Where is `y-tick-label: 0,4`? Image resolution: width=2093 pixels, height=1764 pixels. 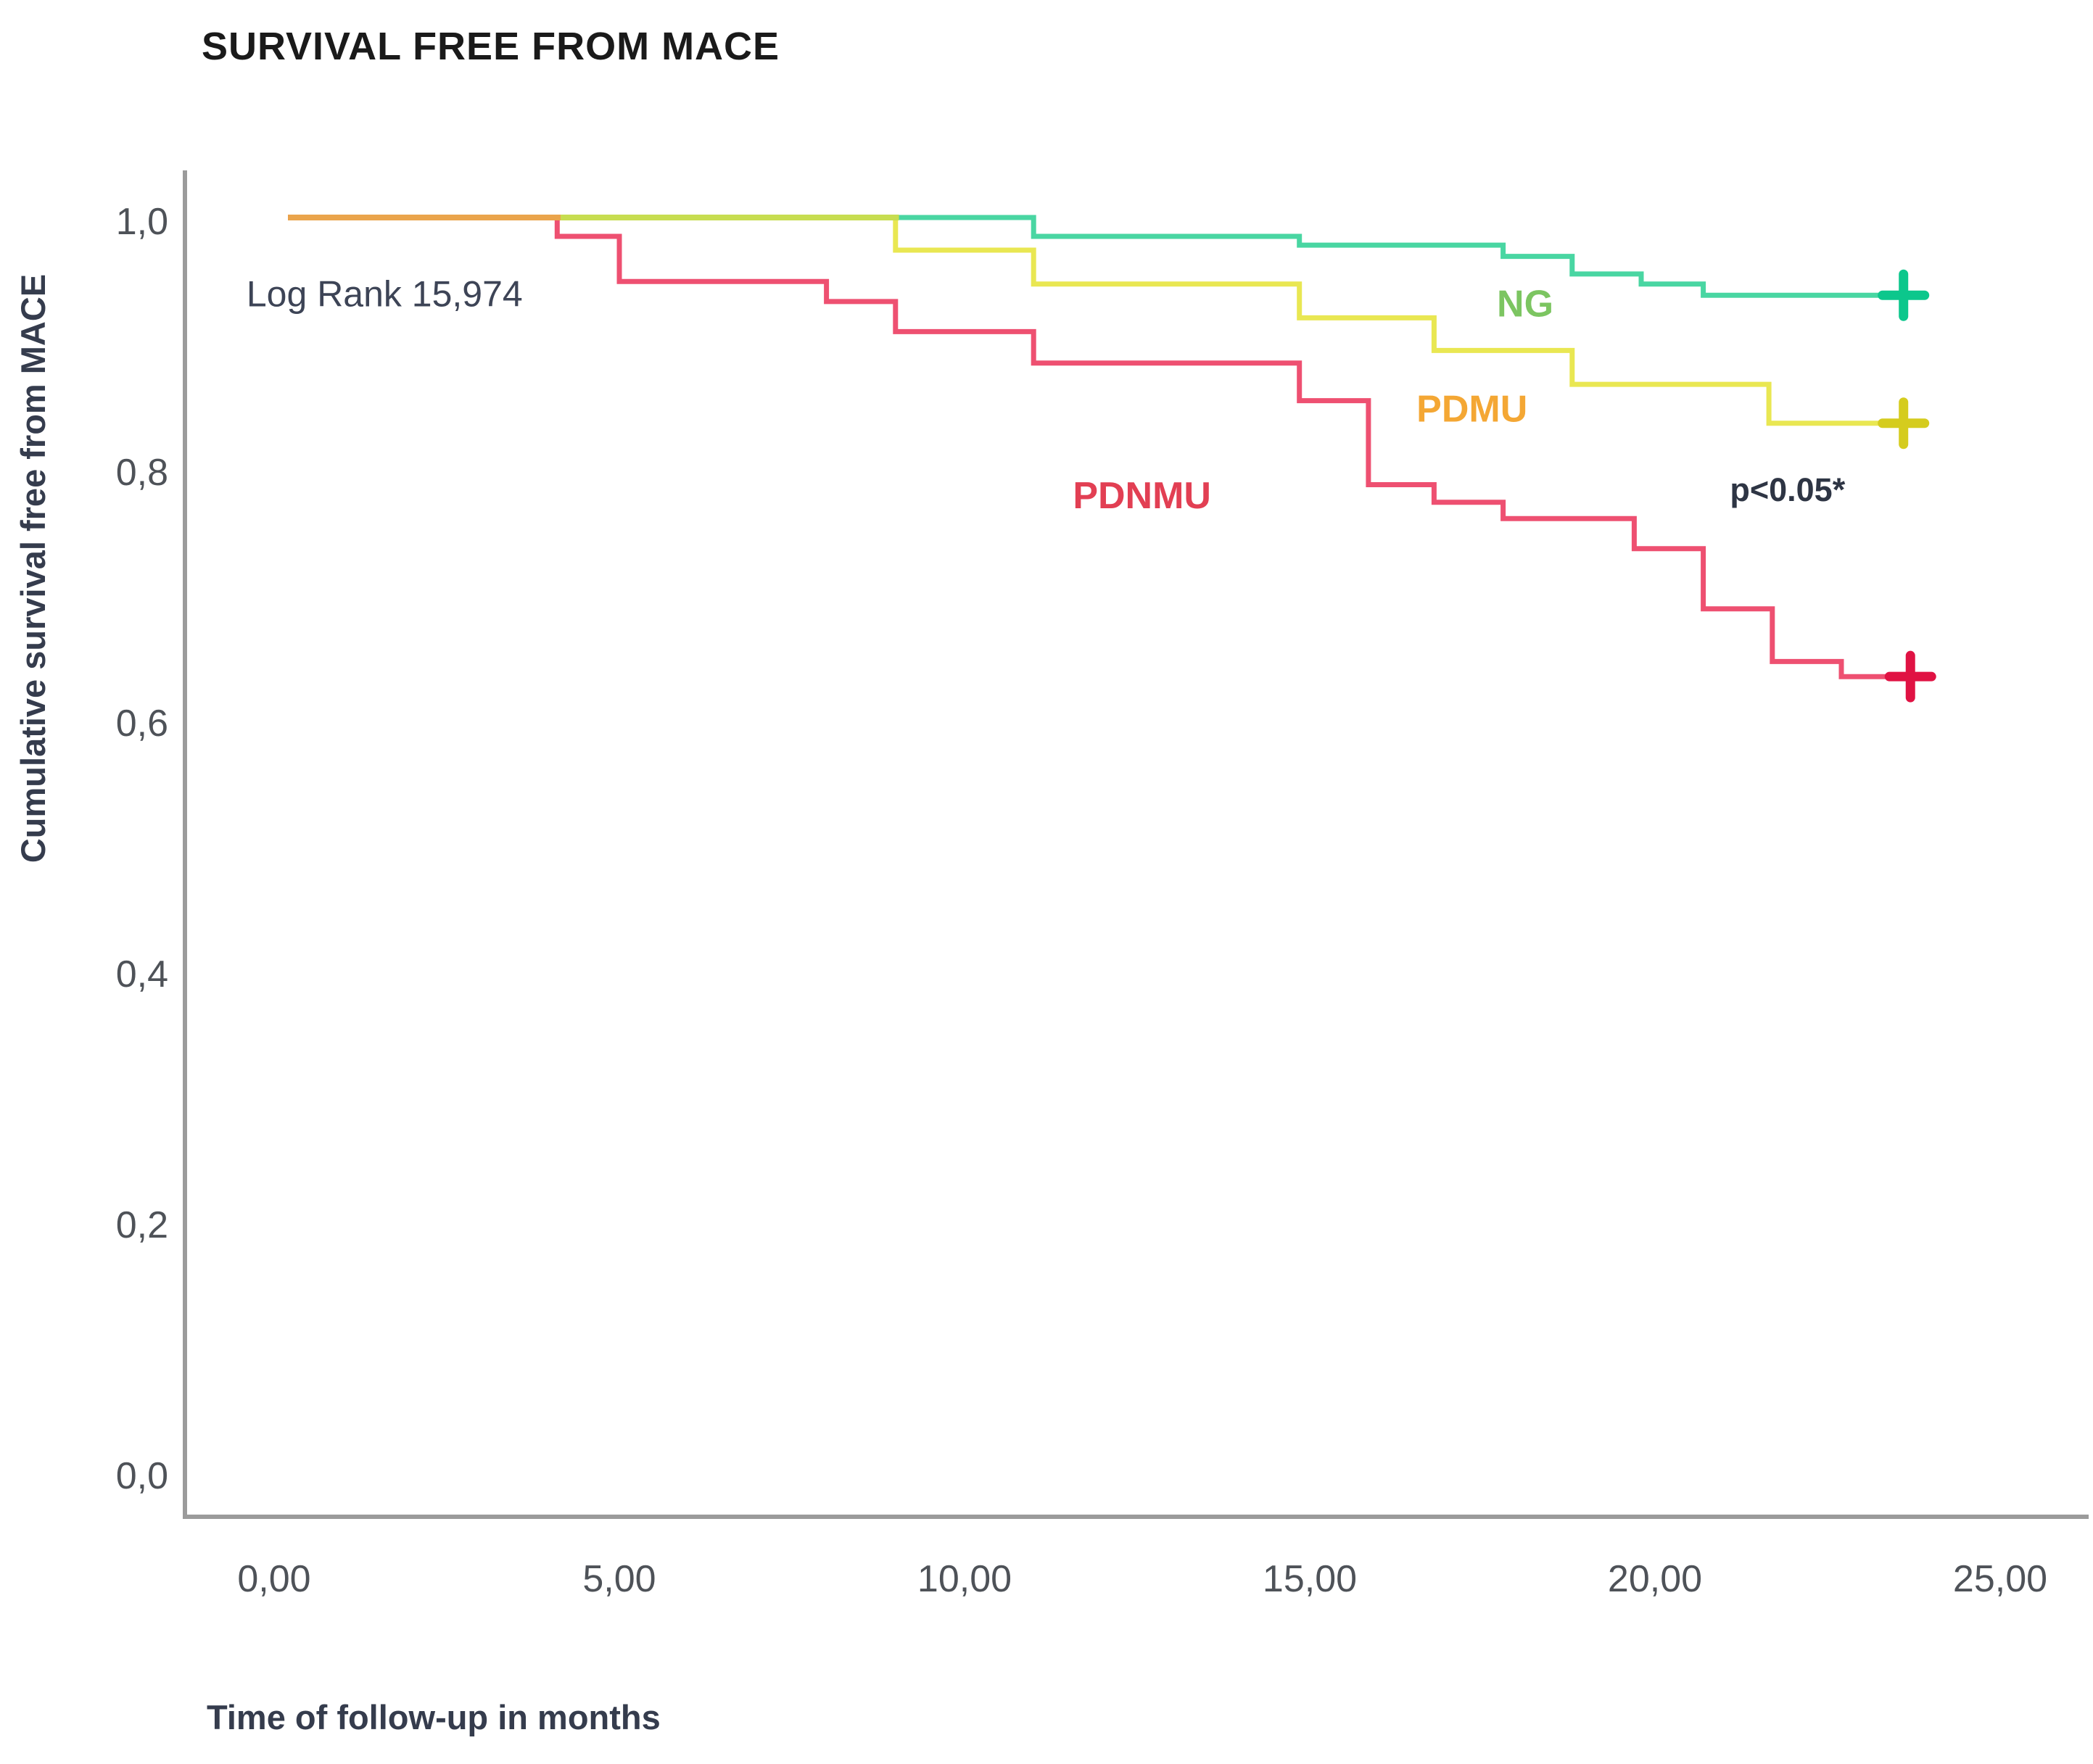
y-tick-label: 0,4 is located at coordinates (142, 974).